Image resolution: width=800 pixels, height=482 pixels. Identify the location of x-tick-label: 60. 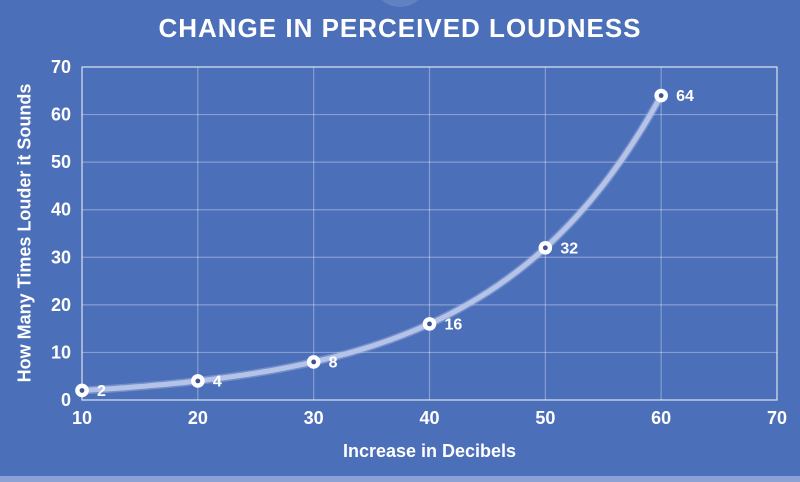
(661, 418).